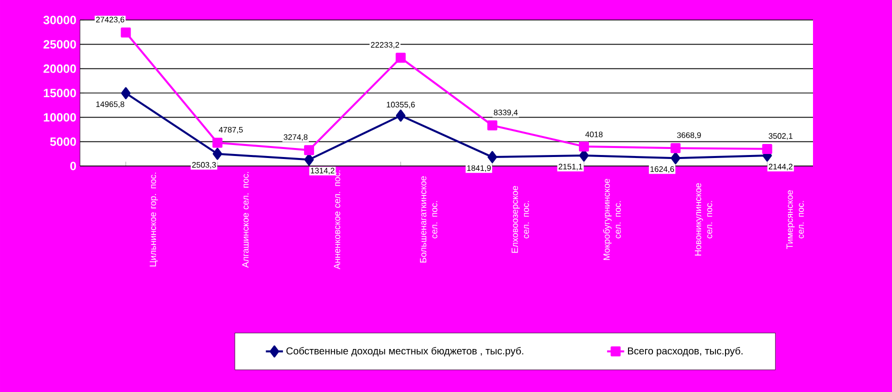 This screenshot has height=392, width=892. What do you see at coordinates (780, 136) in the screenshot?
I see `data-label: 3502,1` at bounding box center [780, 136].